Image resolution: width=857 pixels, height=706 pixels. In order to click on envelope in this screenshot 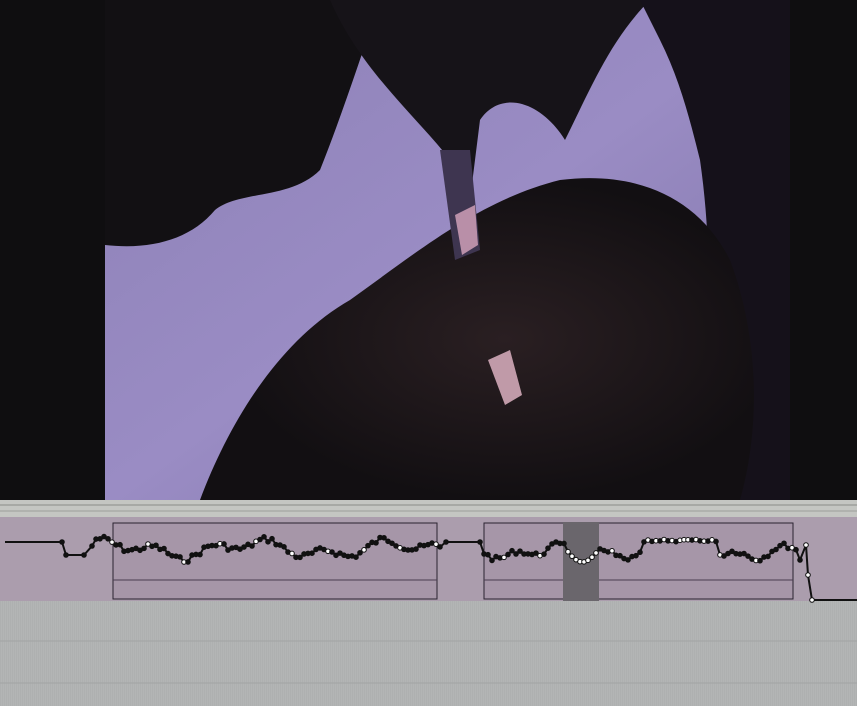, I will do `click(431, 568)`.